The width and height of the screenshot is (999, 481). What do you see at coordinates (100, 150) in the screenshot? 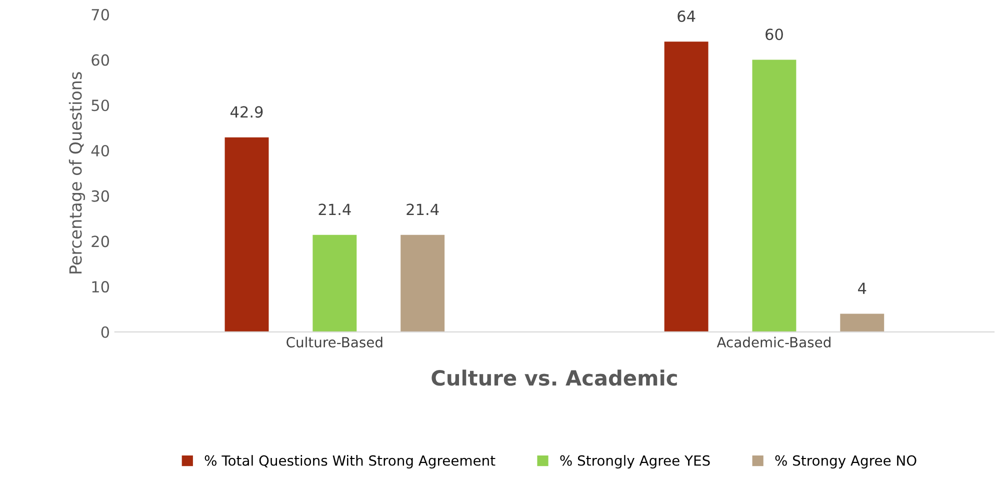
I see `y-tick-label: 40` at bounding box center [100, 150].